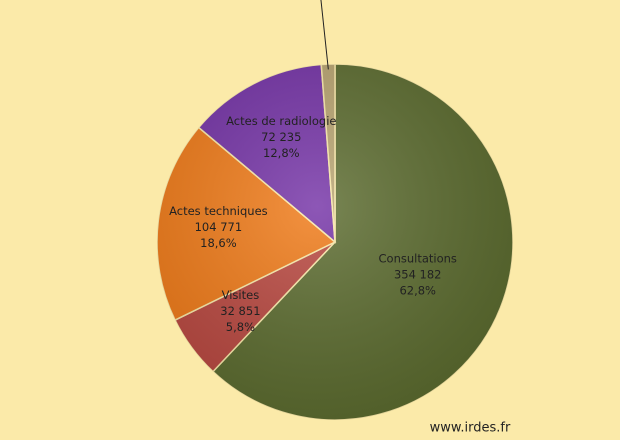  Describe the element at coordinates (240, 327) in the screenshot. I see `slice-percent: 5,8%` at that location.